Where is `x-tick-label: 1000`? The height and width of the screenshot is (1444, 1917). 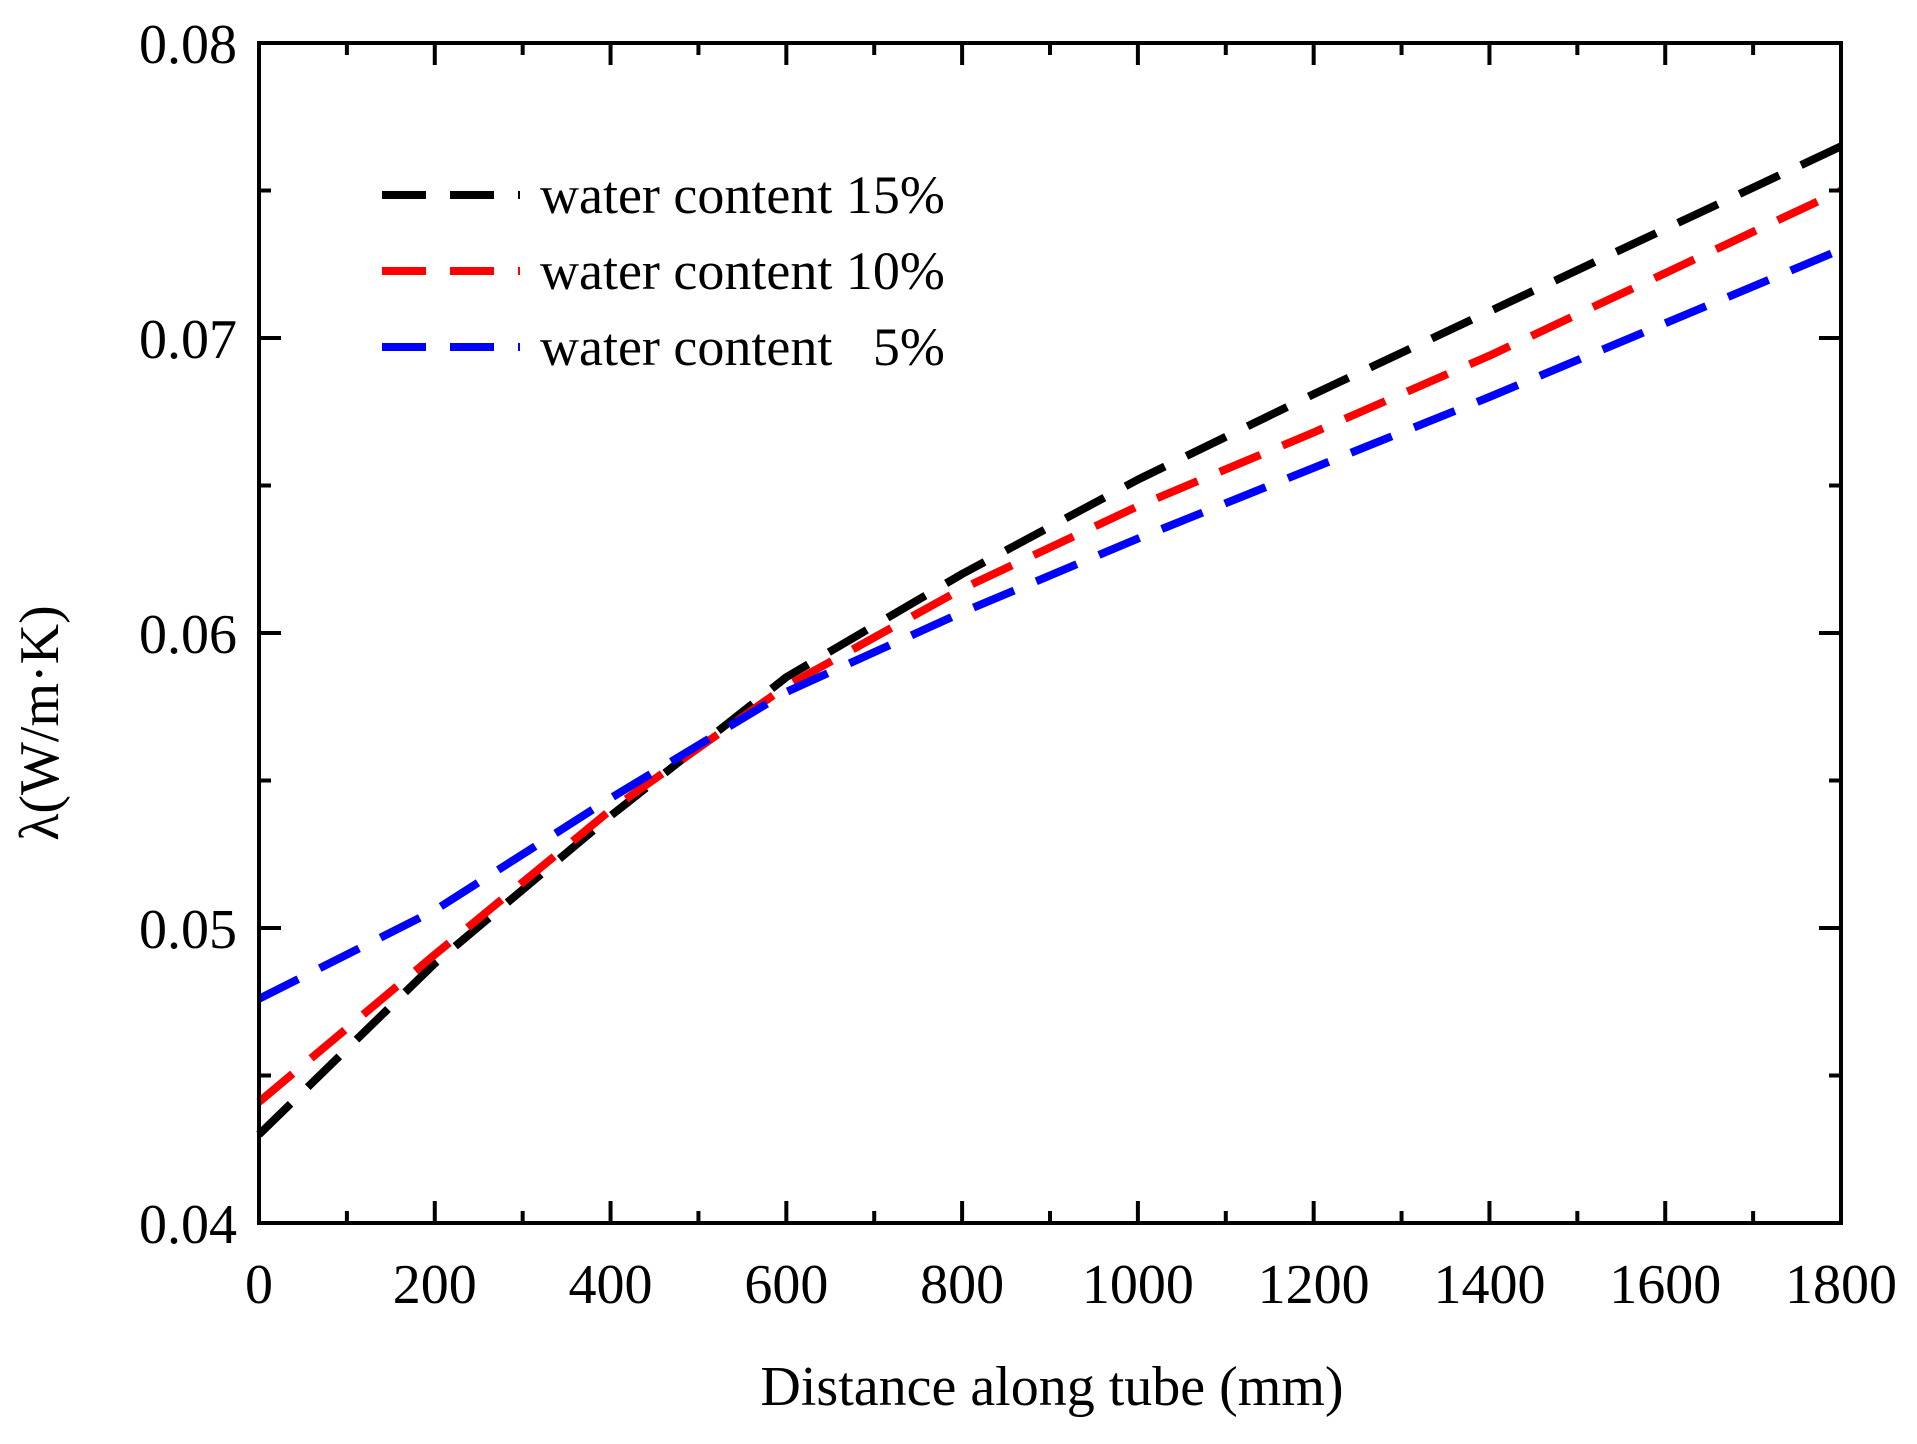 x-tick-label: 1000 is located at coordinates (1138, 1285).